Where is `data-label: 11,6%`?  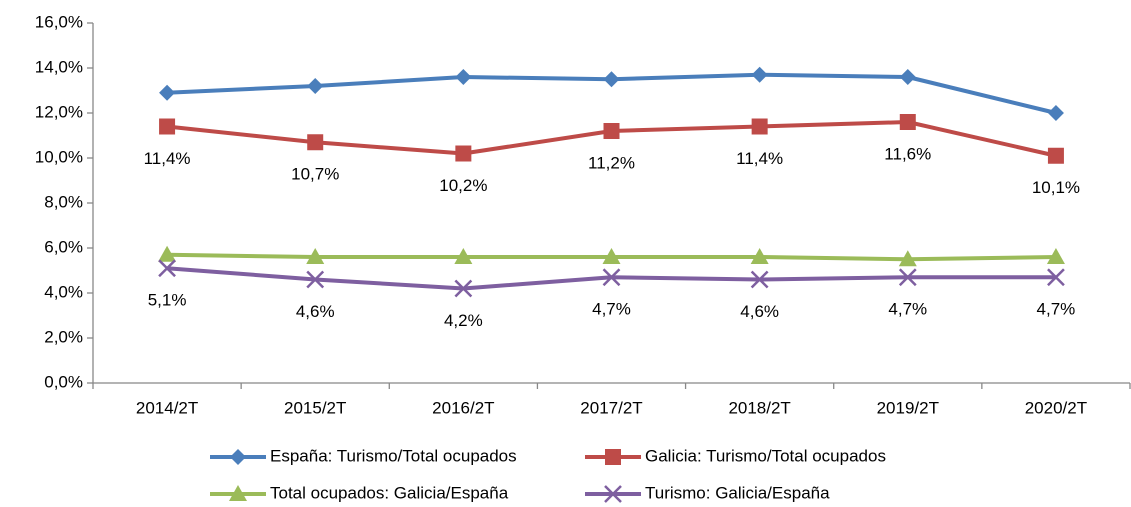
data-label: 11,6% is located at coordinates (907, 153).